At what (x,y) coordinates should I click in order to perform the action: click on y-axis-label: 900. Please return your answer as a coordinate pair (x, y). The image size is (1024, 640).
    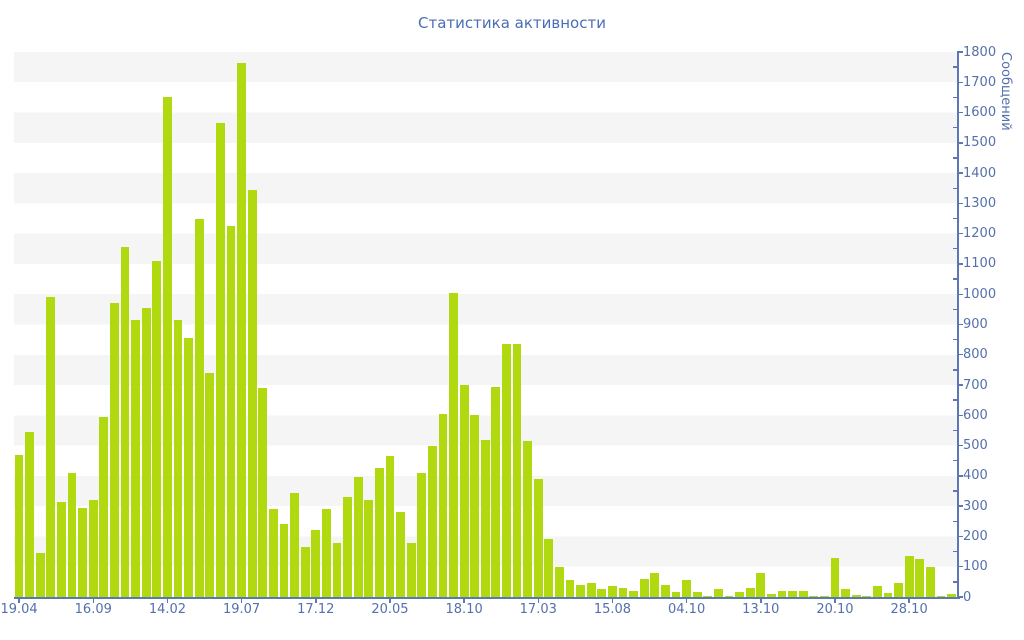
    Looking at the image, I should click on (975, 324).